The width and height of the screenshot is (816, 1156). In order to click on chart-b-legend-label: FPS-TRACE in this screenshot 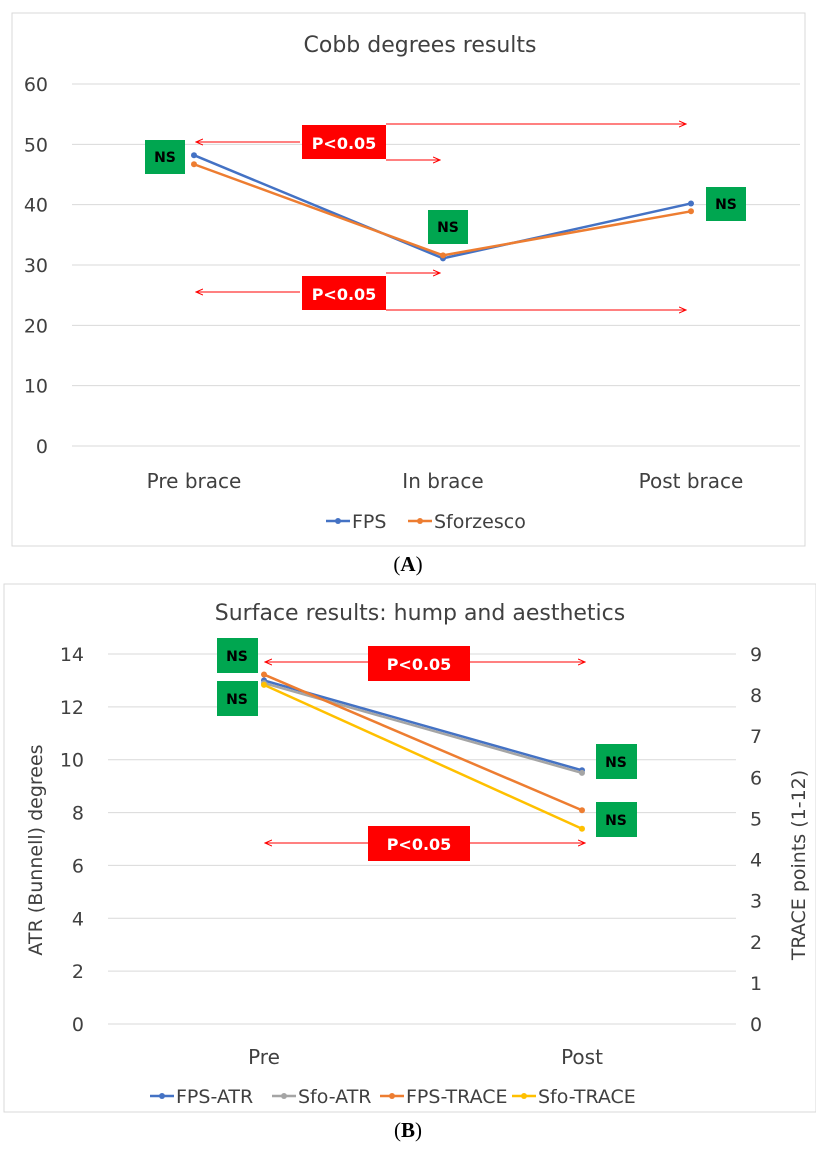, I will do `click(457, 1097)`.